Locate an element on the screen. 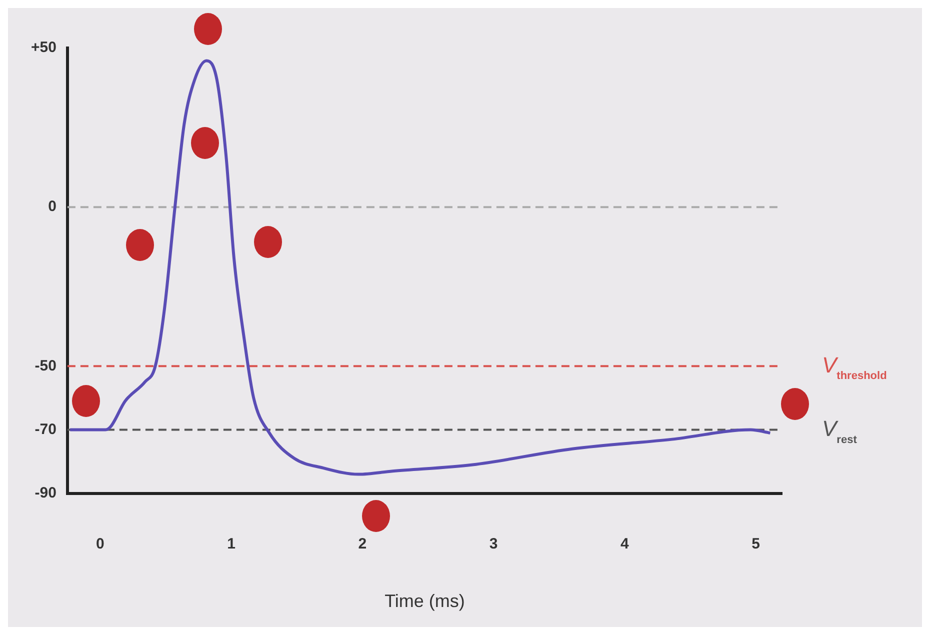  y-tick-label: -70 is located at coordinates (45, 429).